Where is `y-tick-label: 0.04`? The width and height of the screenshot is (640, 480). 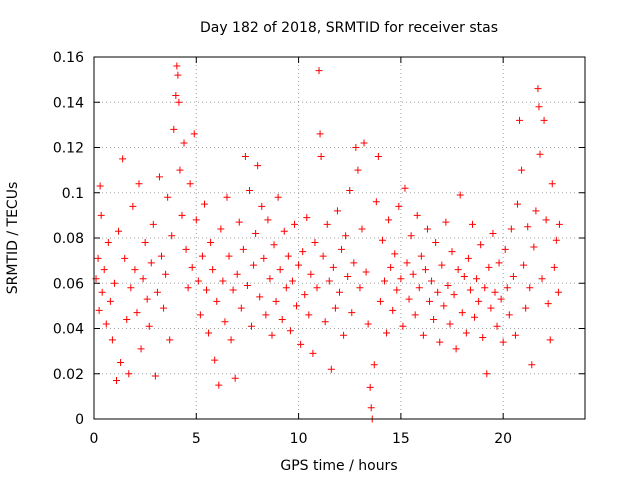
y-tick-label: 0.04 is located at coordinates (68, 330).